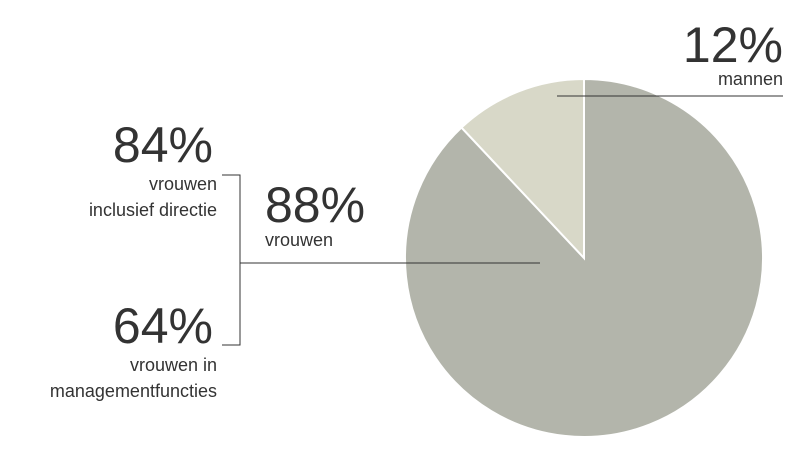 This screenshot has width=800, height=459. Describe the element at coordinates (163, 326) in the screenshot. I see `annotation-value: 64%` at that location.